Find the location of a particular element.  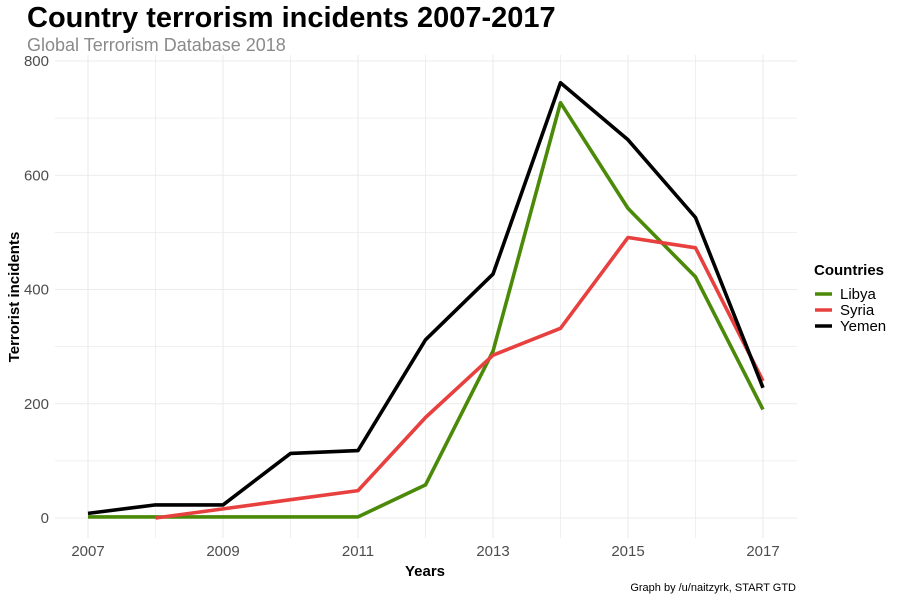

legend-label-libya: Libya is located at coordinates (858, 294).